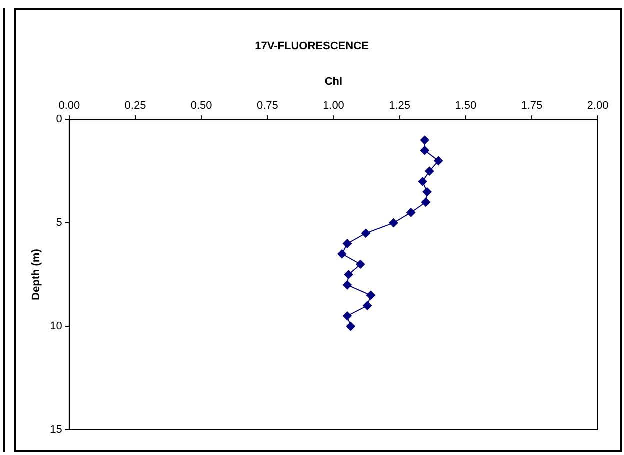 This screenshot has height=455, width=624. Describe the element at coordinates (69, 106) in the screenshot. I see `x-tick-label: 0.00` at that location.